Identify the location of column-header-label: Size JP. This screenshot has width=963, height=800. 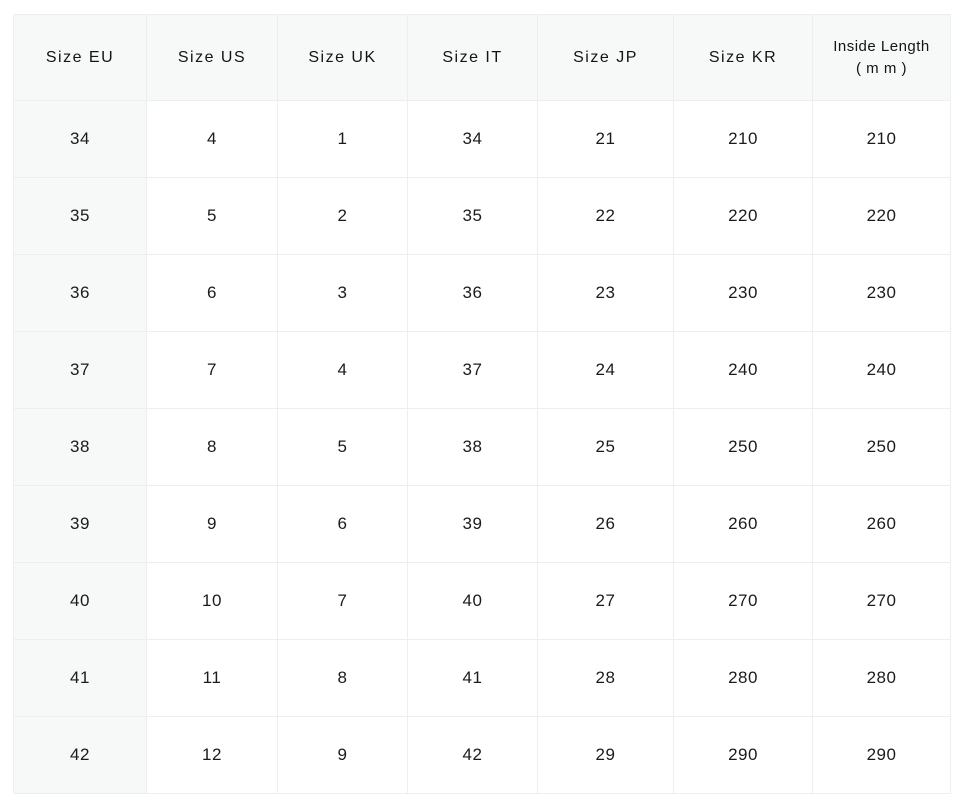
(605, 57).